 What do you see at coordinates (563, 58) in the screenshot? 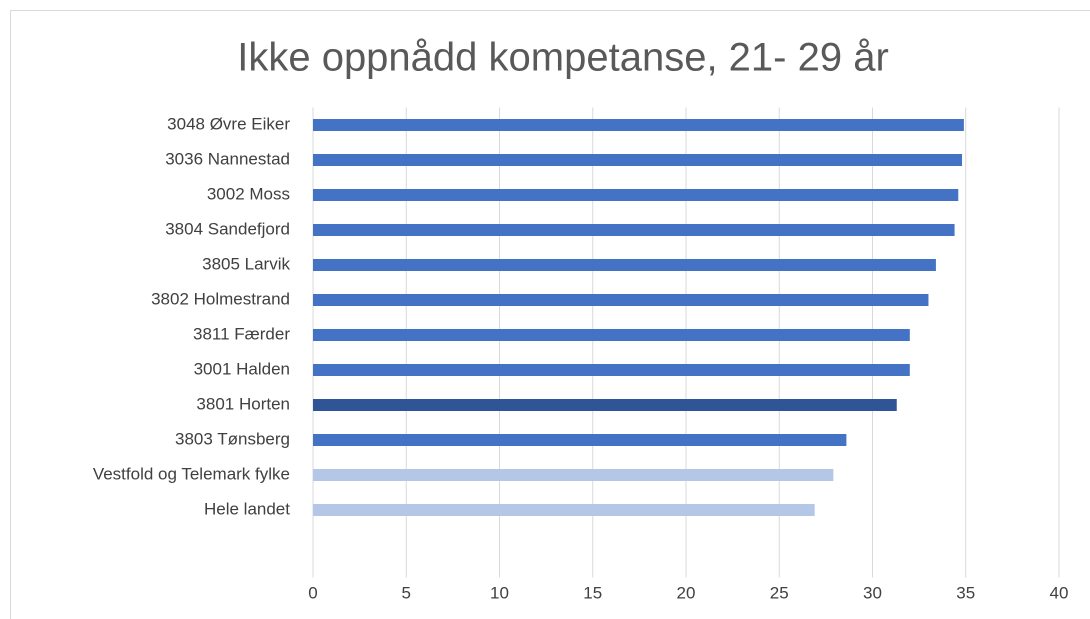
I see `chart-title: Ikke oppnådd kompetanse, 21- 29 år` at bounding box center [563, 58].